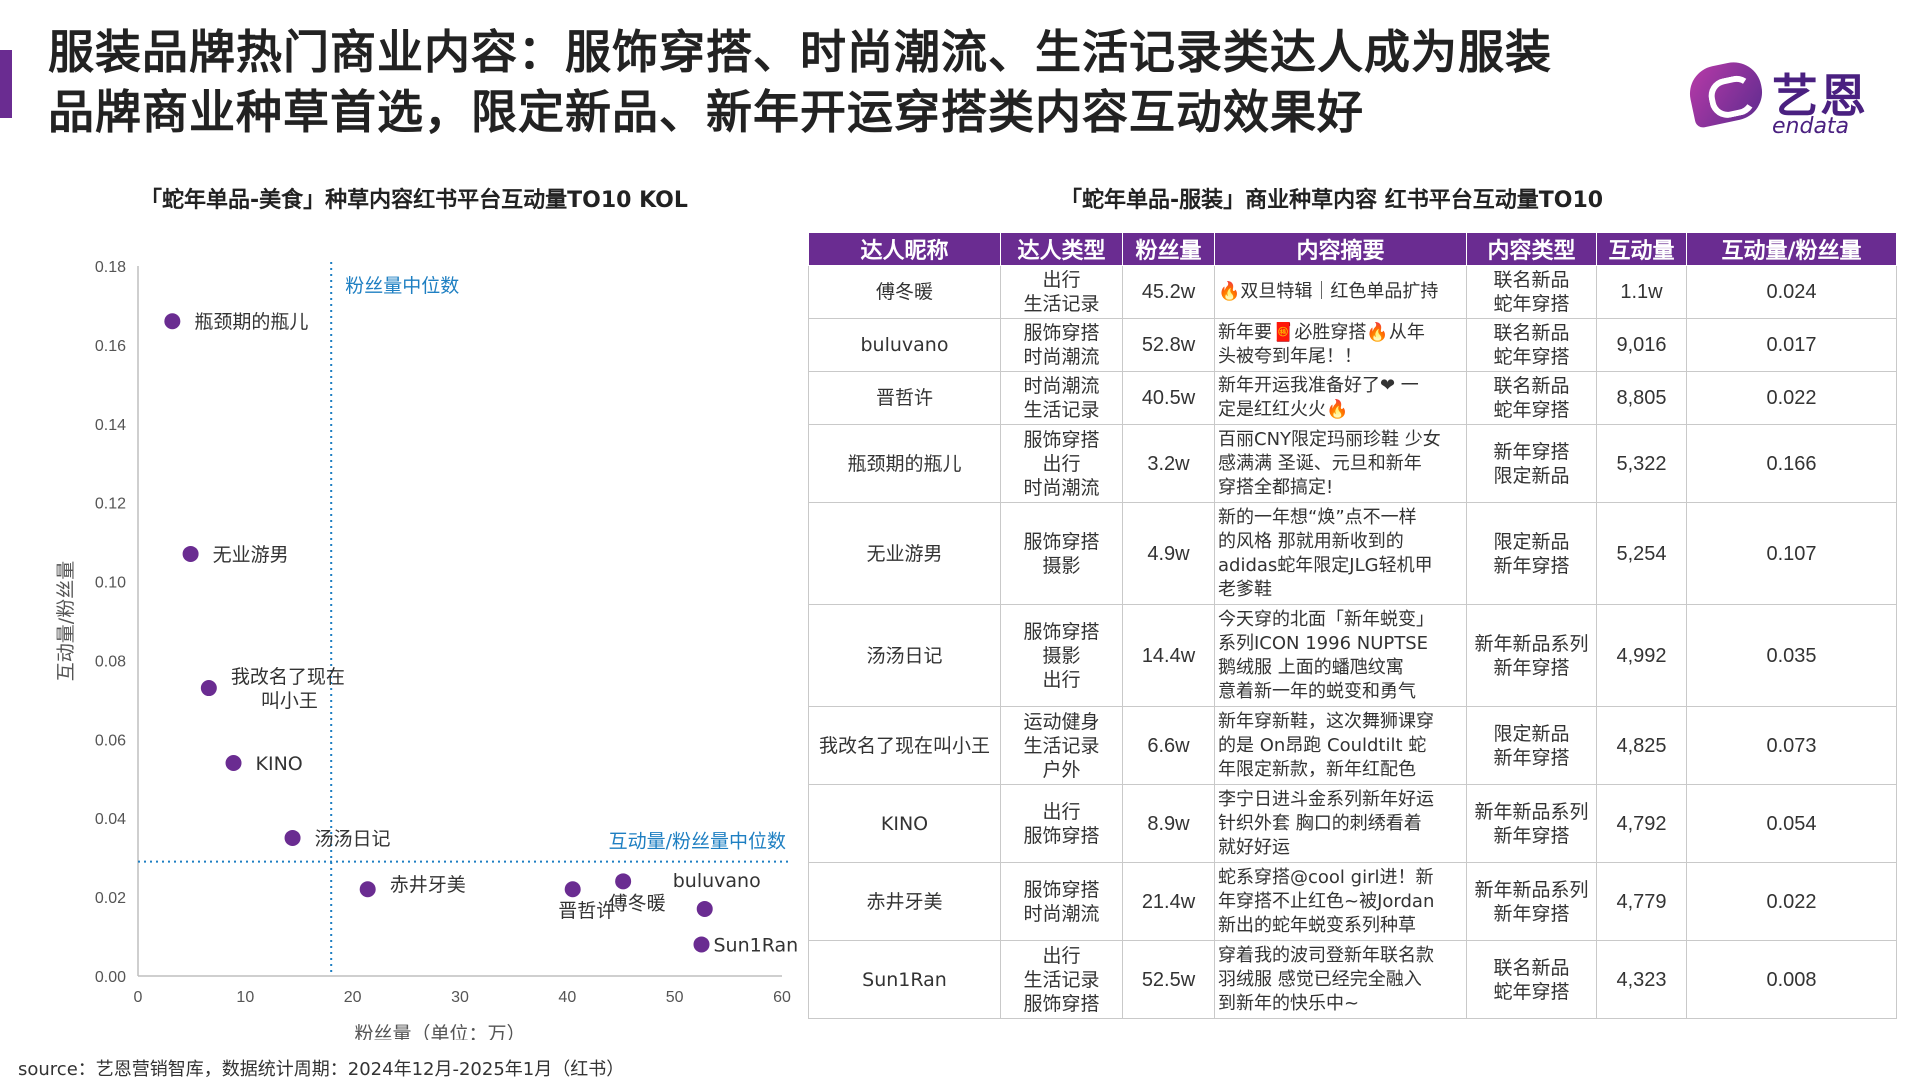 The width and height of the screenshot is (1920, 1081). I want to click on fans-cell: 6.6w, so click(1168, 745).